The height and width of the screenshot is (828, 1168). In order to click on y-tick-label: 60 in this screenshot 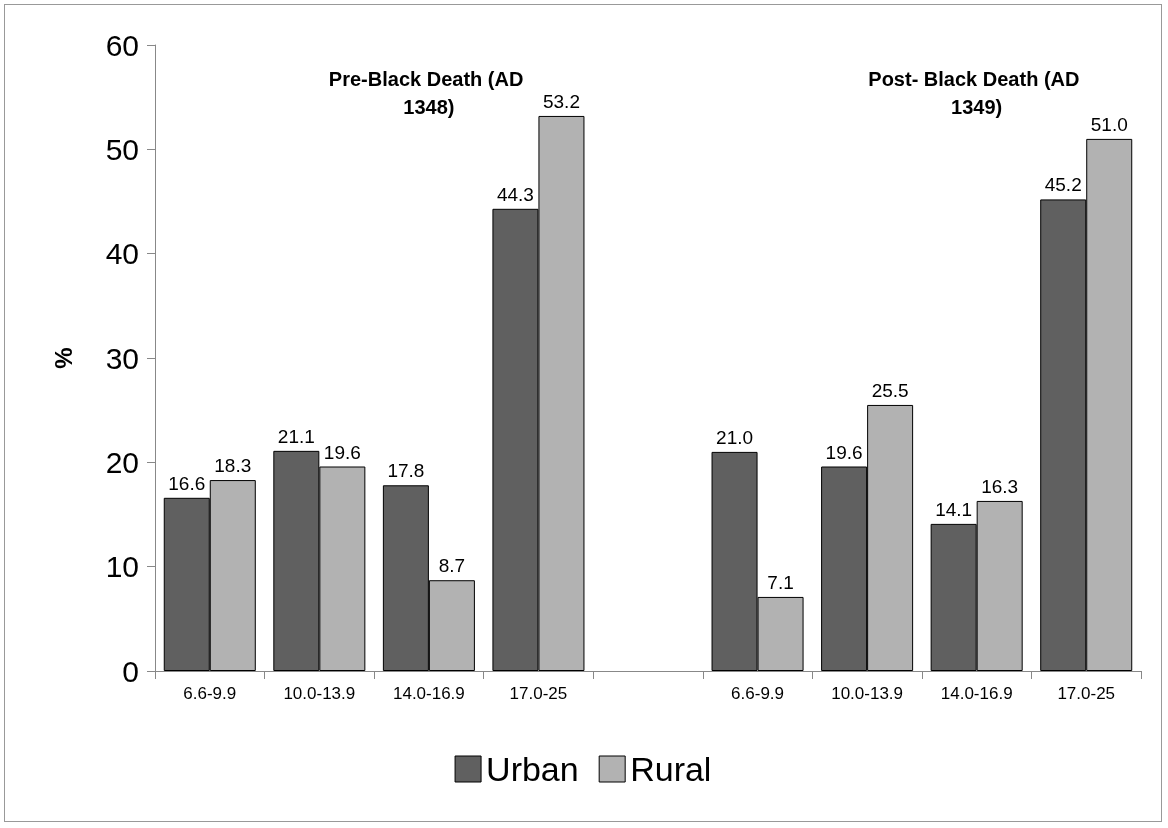, I will do `click(122, 45)`.